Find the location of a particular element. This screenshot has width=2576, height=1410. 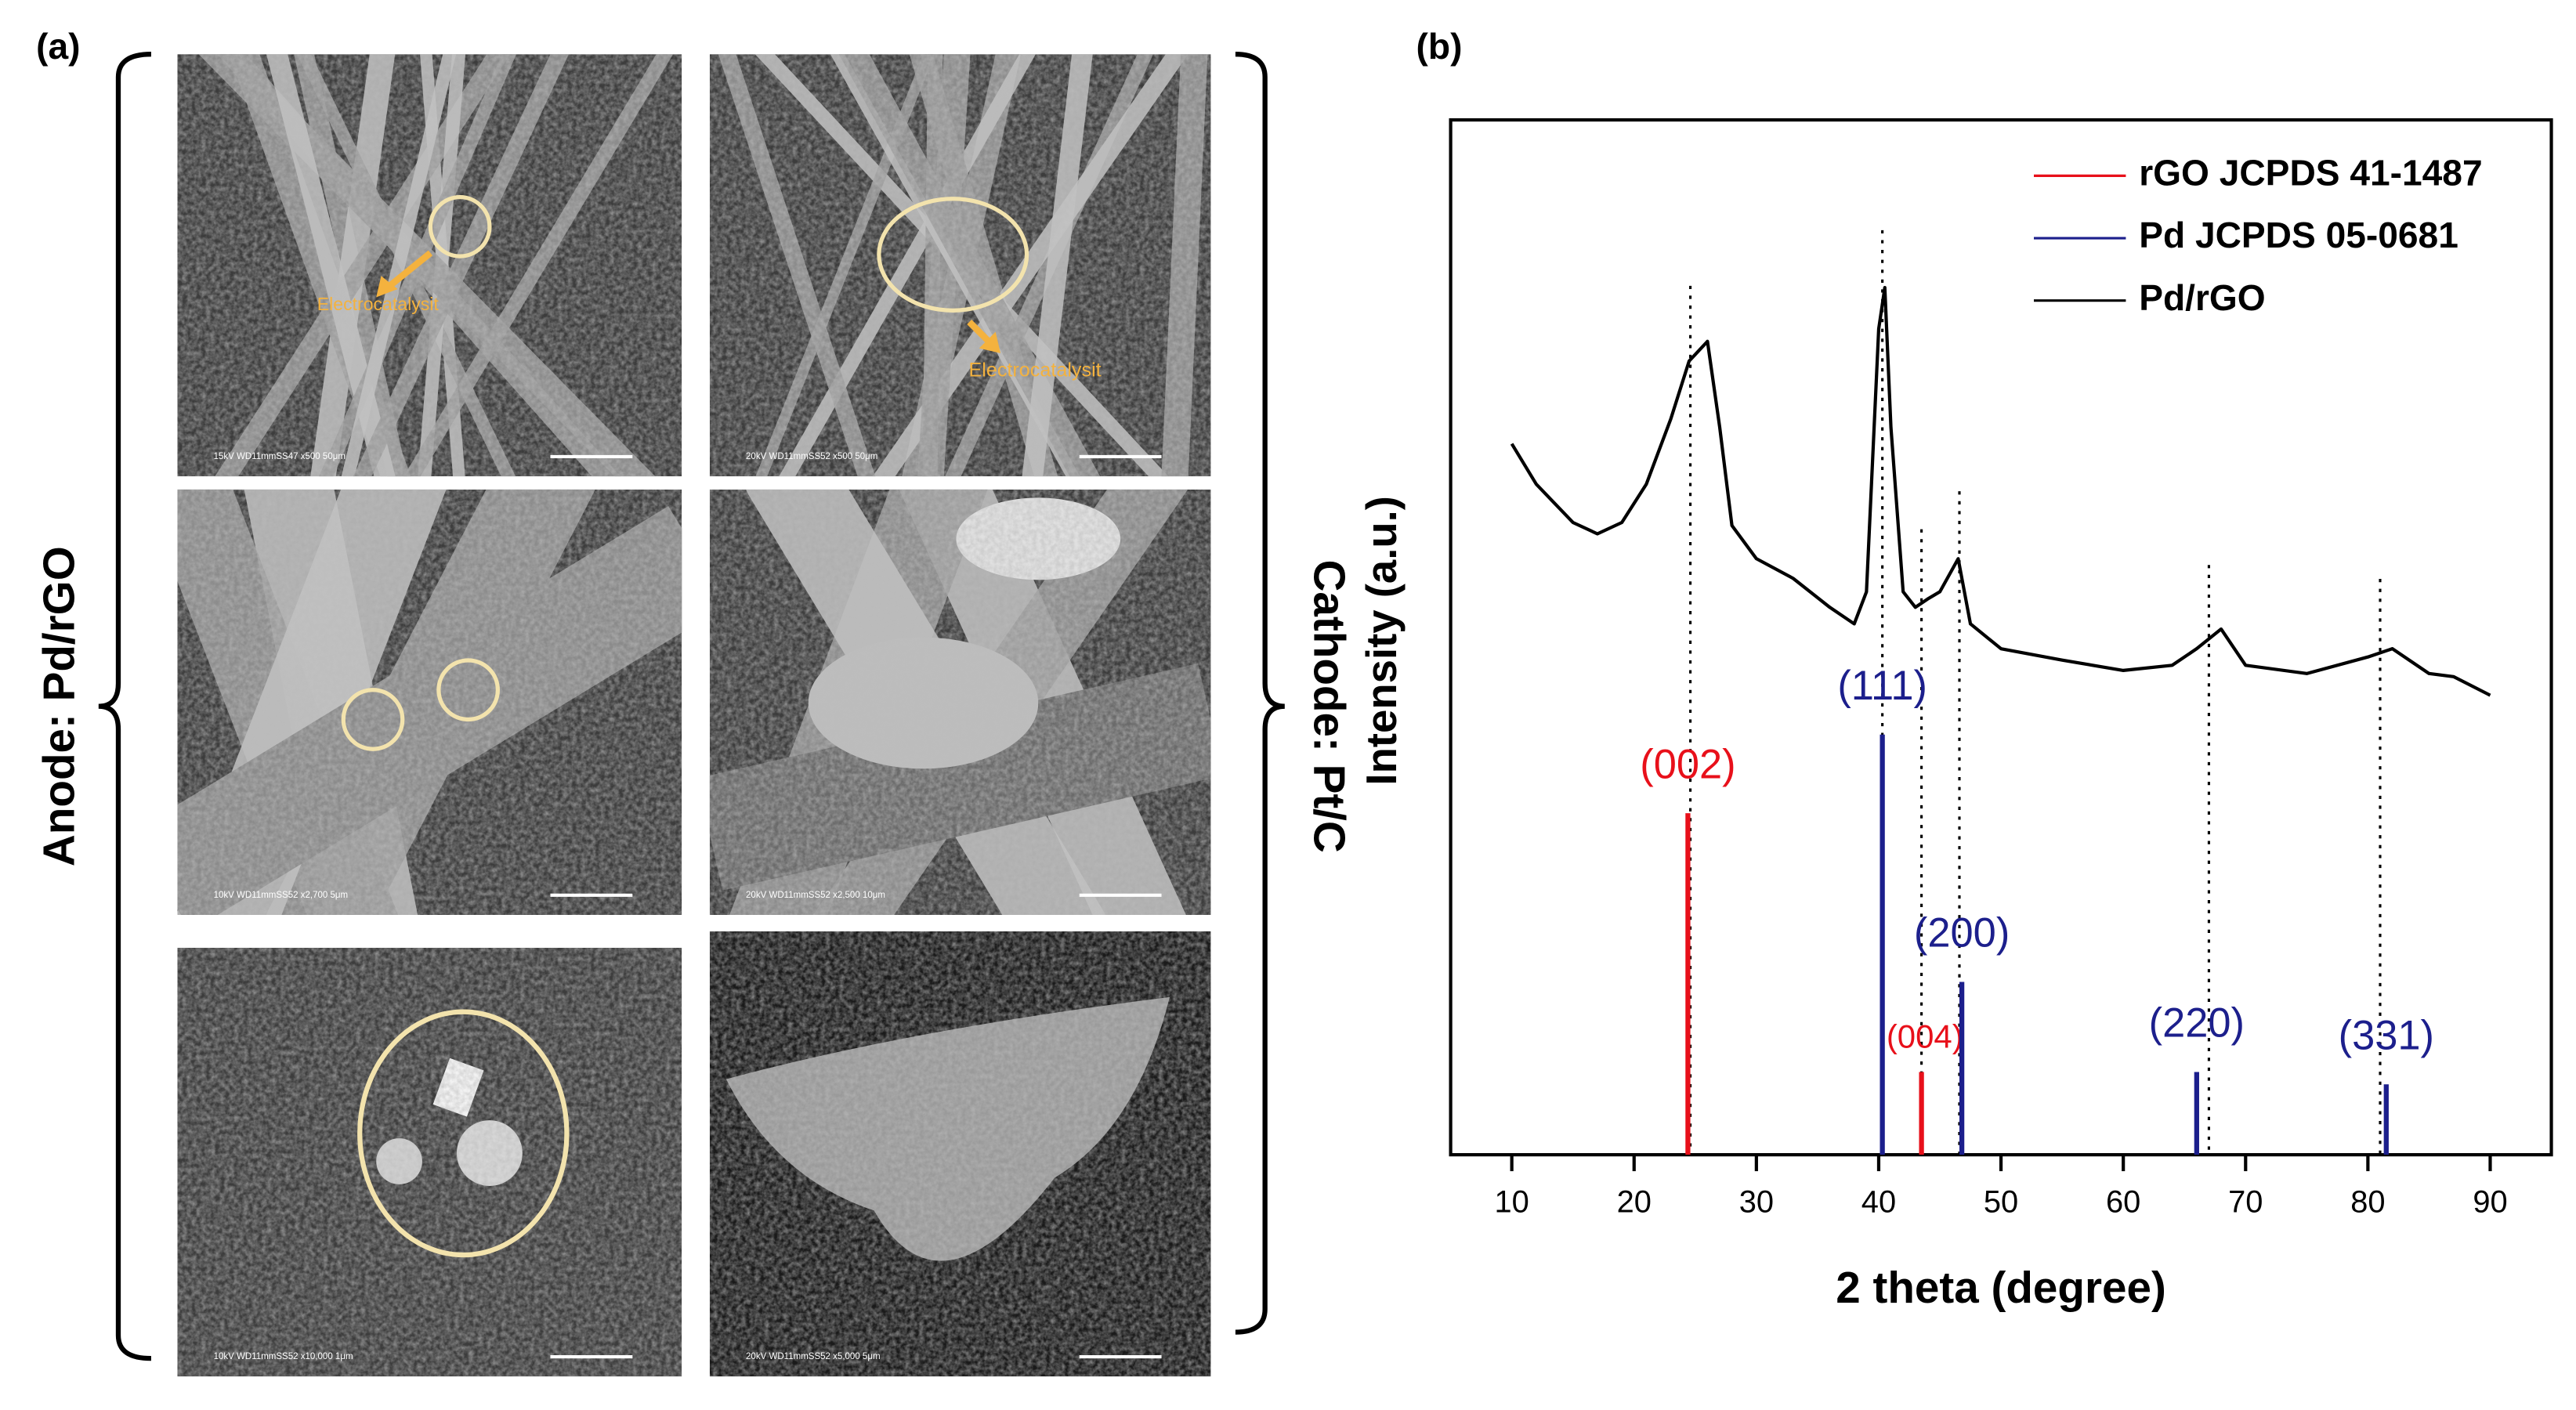

x-tick-label: 80 is located at coordinates (2367, 1202).